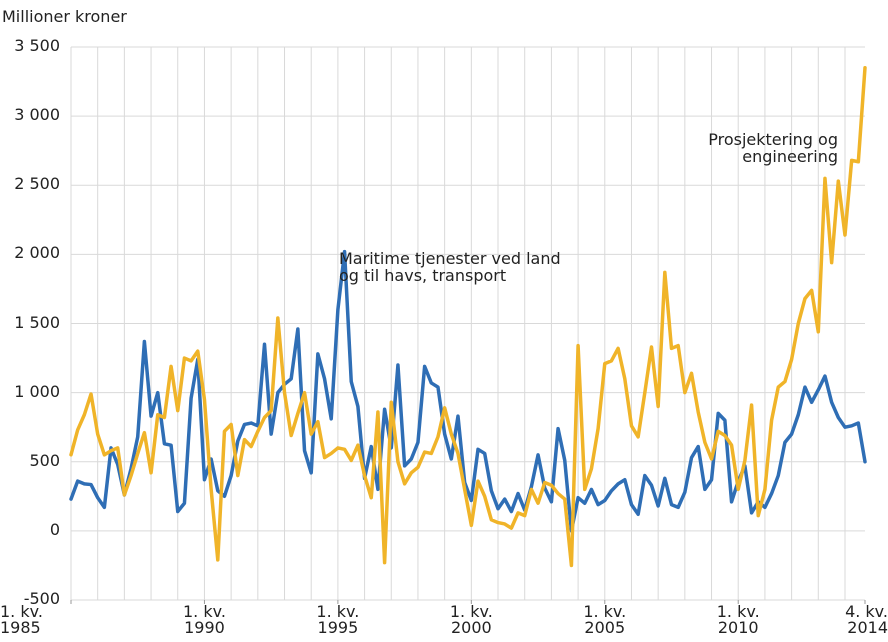 This screenshot has height=642, width=888. I want to click on y-tick-label: 2 000, so click(37, 253).